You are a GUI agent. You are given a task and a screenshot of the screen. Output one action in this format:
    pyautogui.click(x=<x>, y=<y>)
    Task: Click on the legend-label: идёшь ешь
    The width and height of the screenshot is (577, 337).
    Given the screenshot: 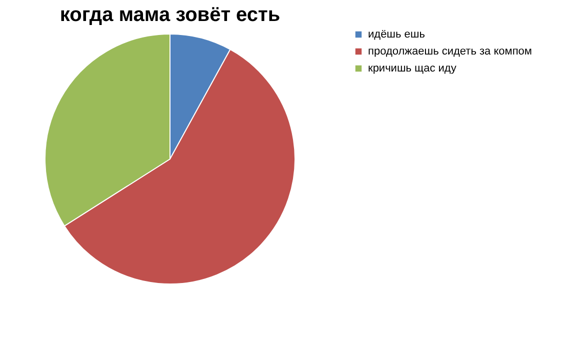 What is the action you would take?
    pyautogui.click(x=397, y=34)
    